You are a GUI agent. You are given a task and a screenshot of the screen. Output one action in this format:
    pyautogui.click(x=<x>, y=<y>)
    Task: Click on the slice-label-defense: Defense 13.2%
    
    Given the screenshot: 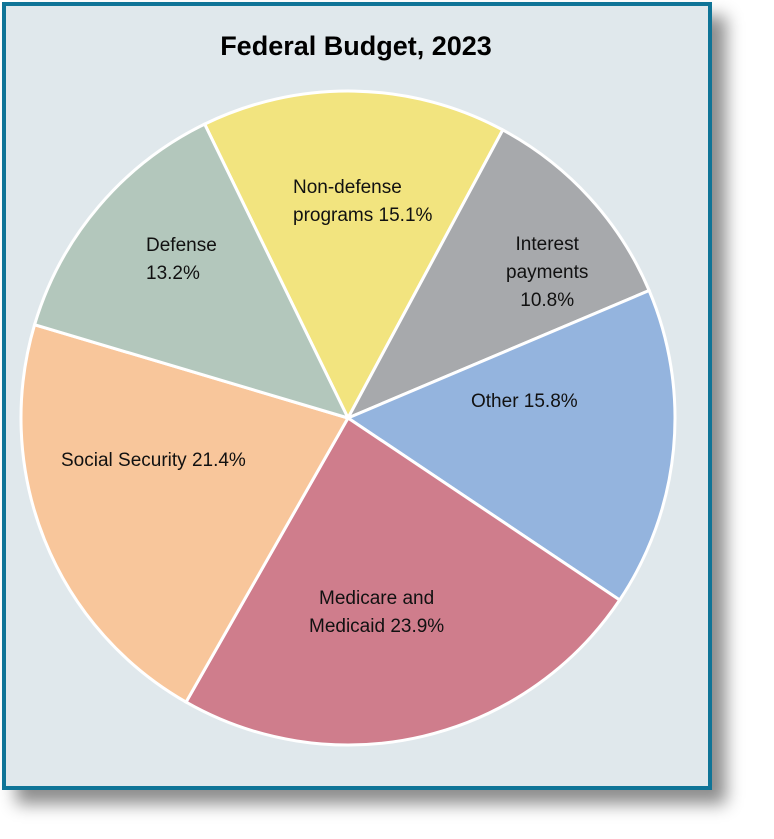 What is the action you would take?
    pyautogui.click(x=181, y=259)
    